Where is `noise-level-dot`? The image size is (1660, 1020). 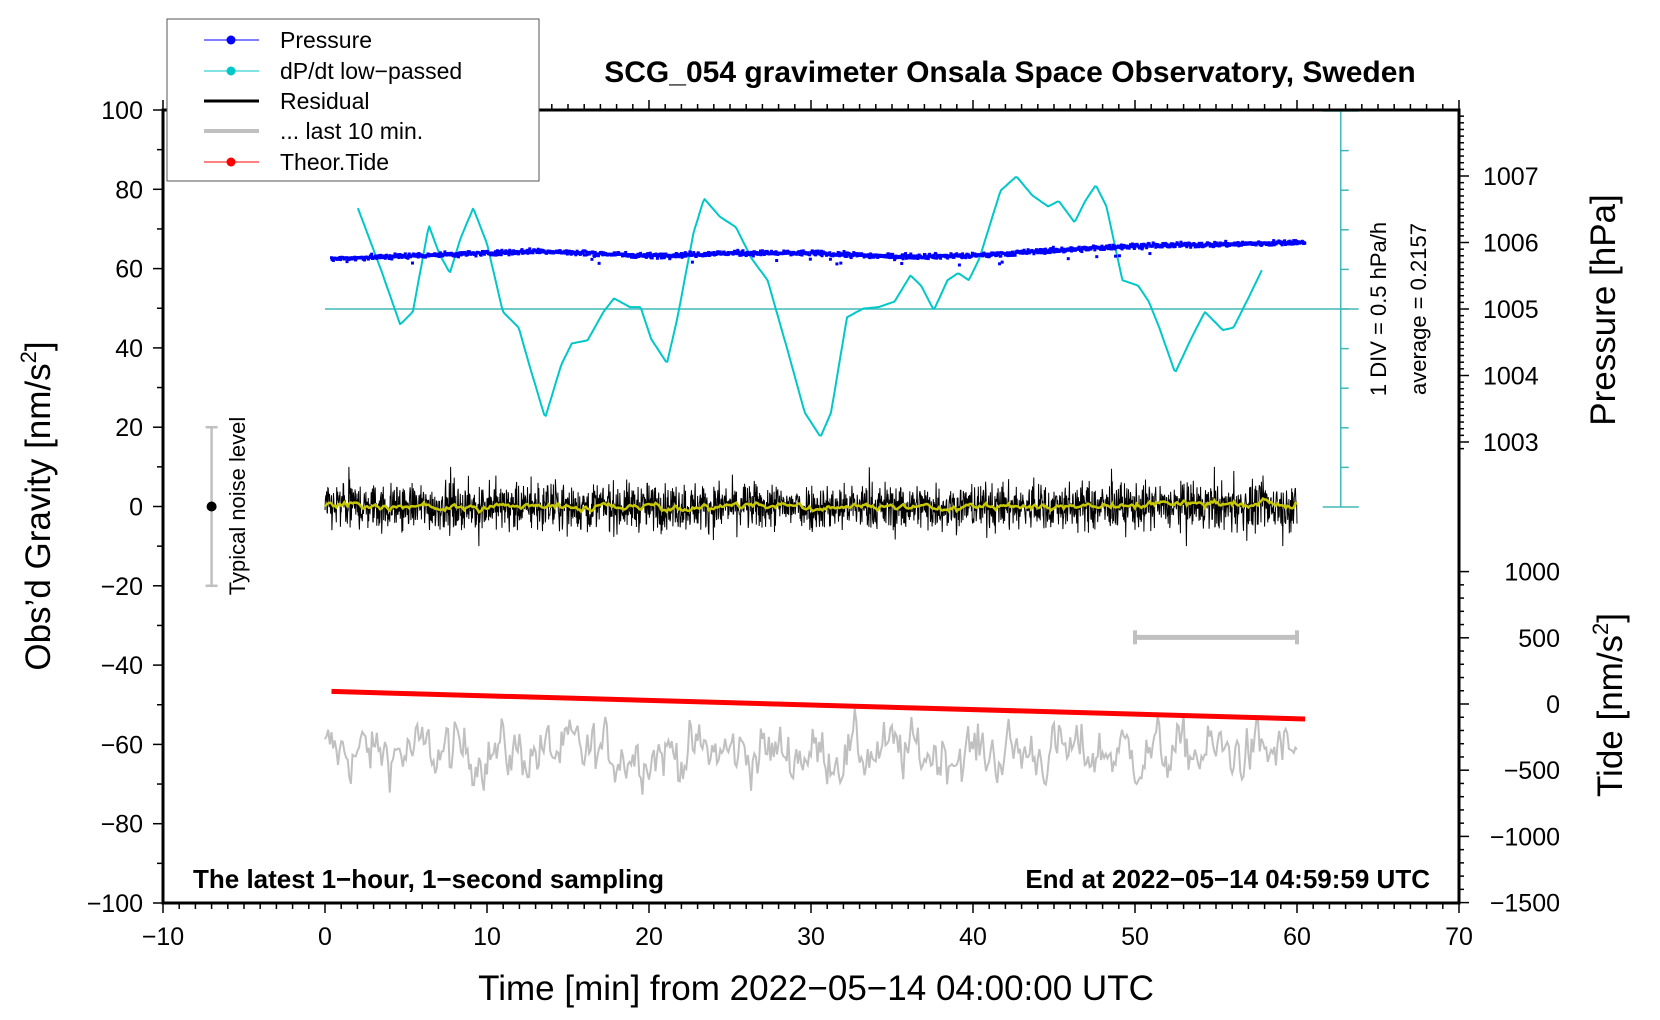
noise-level-dot is located at coordinates (211, 506).